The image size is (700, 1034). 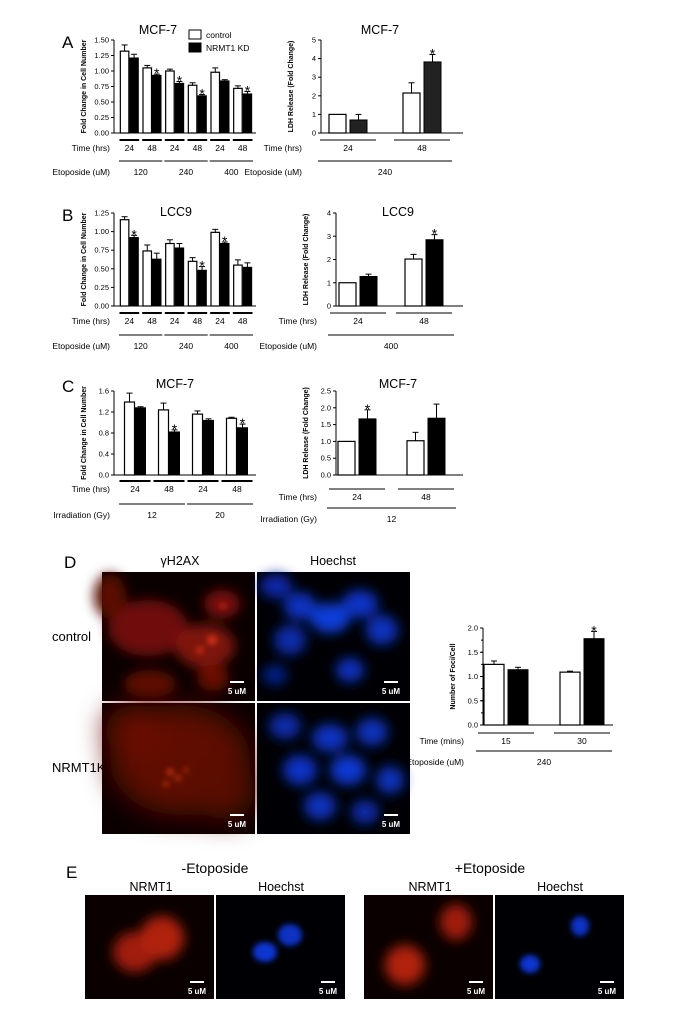 I want to click on e-col-nrmt1-2: NRMT1, so click(x=429, y=887).